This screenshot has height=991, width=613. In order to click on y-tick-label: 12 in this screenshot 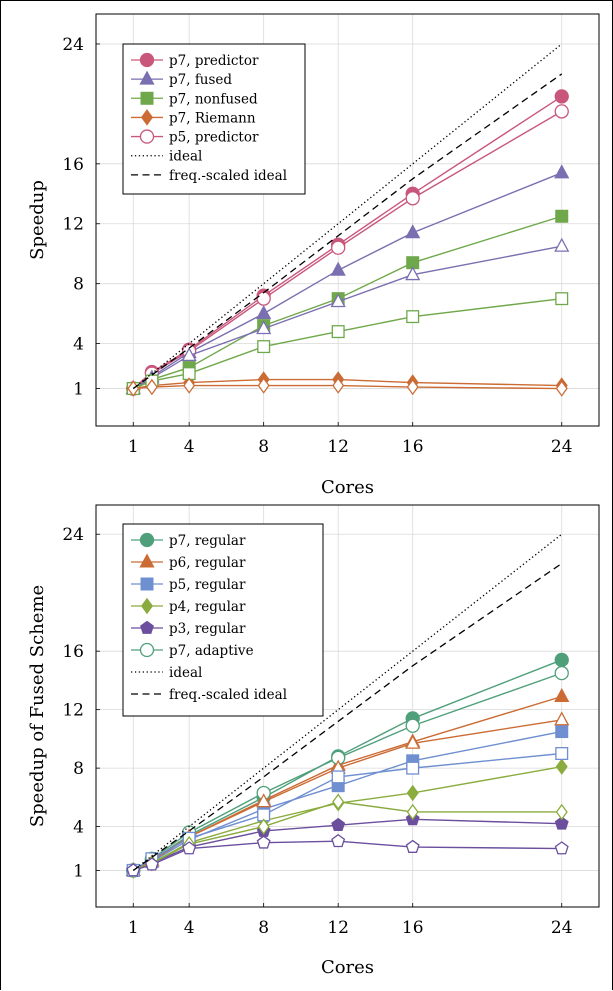, I will do `click(73, 711)`.